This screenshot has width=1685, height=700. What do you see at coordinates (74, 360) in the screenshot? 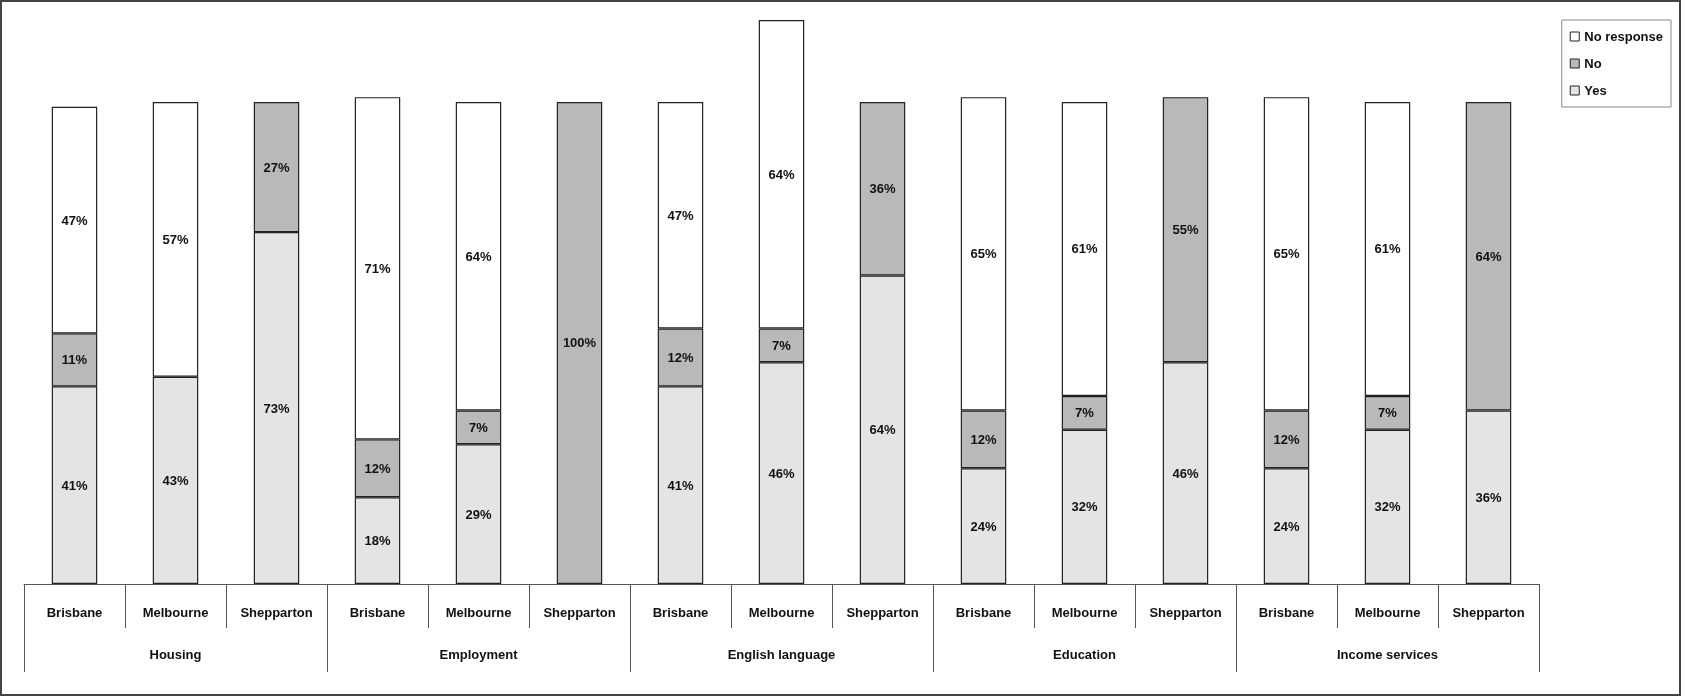
I see `data-label: 11%` at bounding box center [74, 360].